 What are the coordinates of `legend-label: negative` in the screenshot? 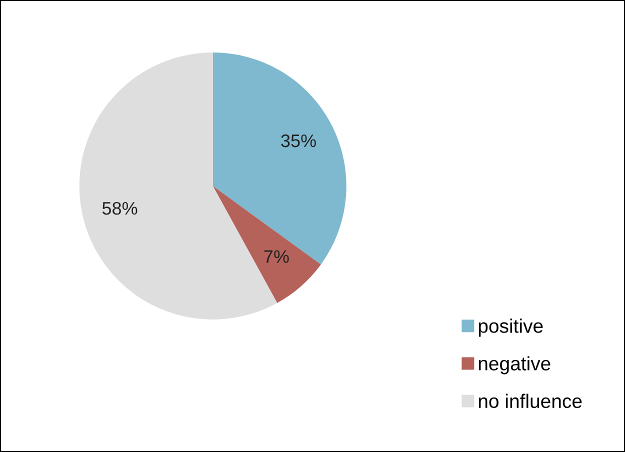 It's located at (514, 365).